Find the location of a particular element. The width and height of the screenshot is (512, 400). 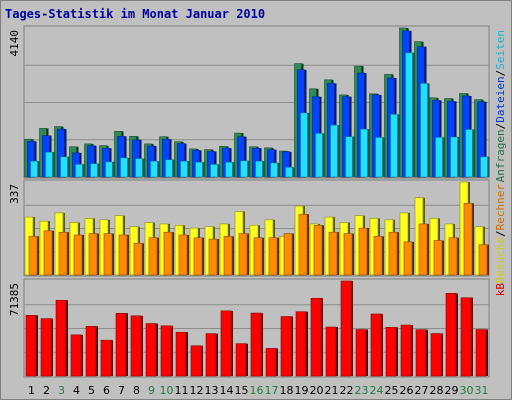

legend-visits: Besuche/Rechner is located at coordinates (500, 234).